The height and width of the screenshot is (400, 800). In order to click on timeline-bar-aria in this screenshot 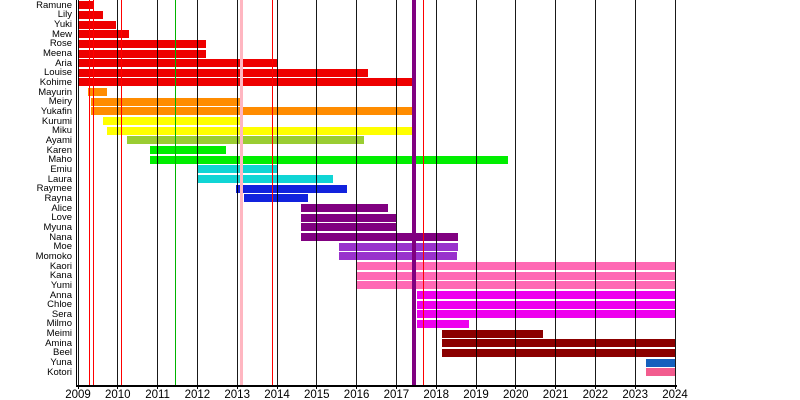, I will do `click(177, 63)`.